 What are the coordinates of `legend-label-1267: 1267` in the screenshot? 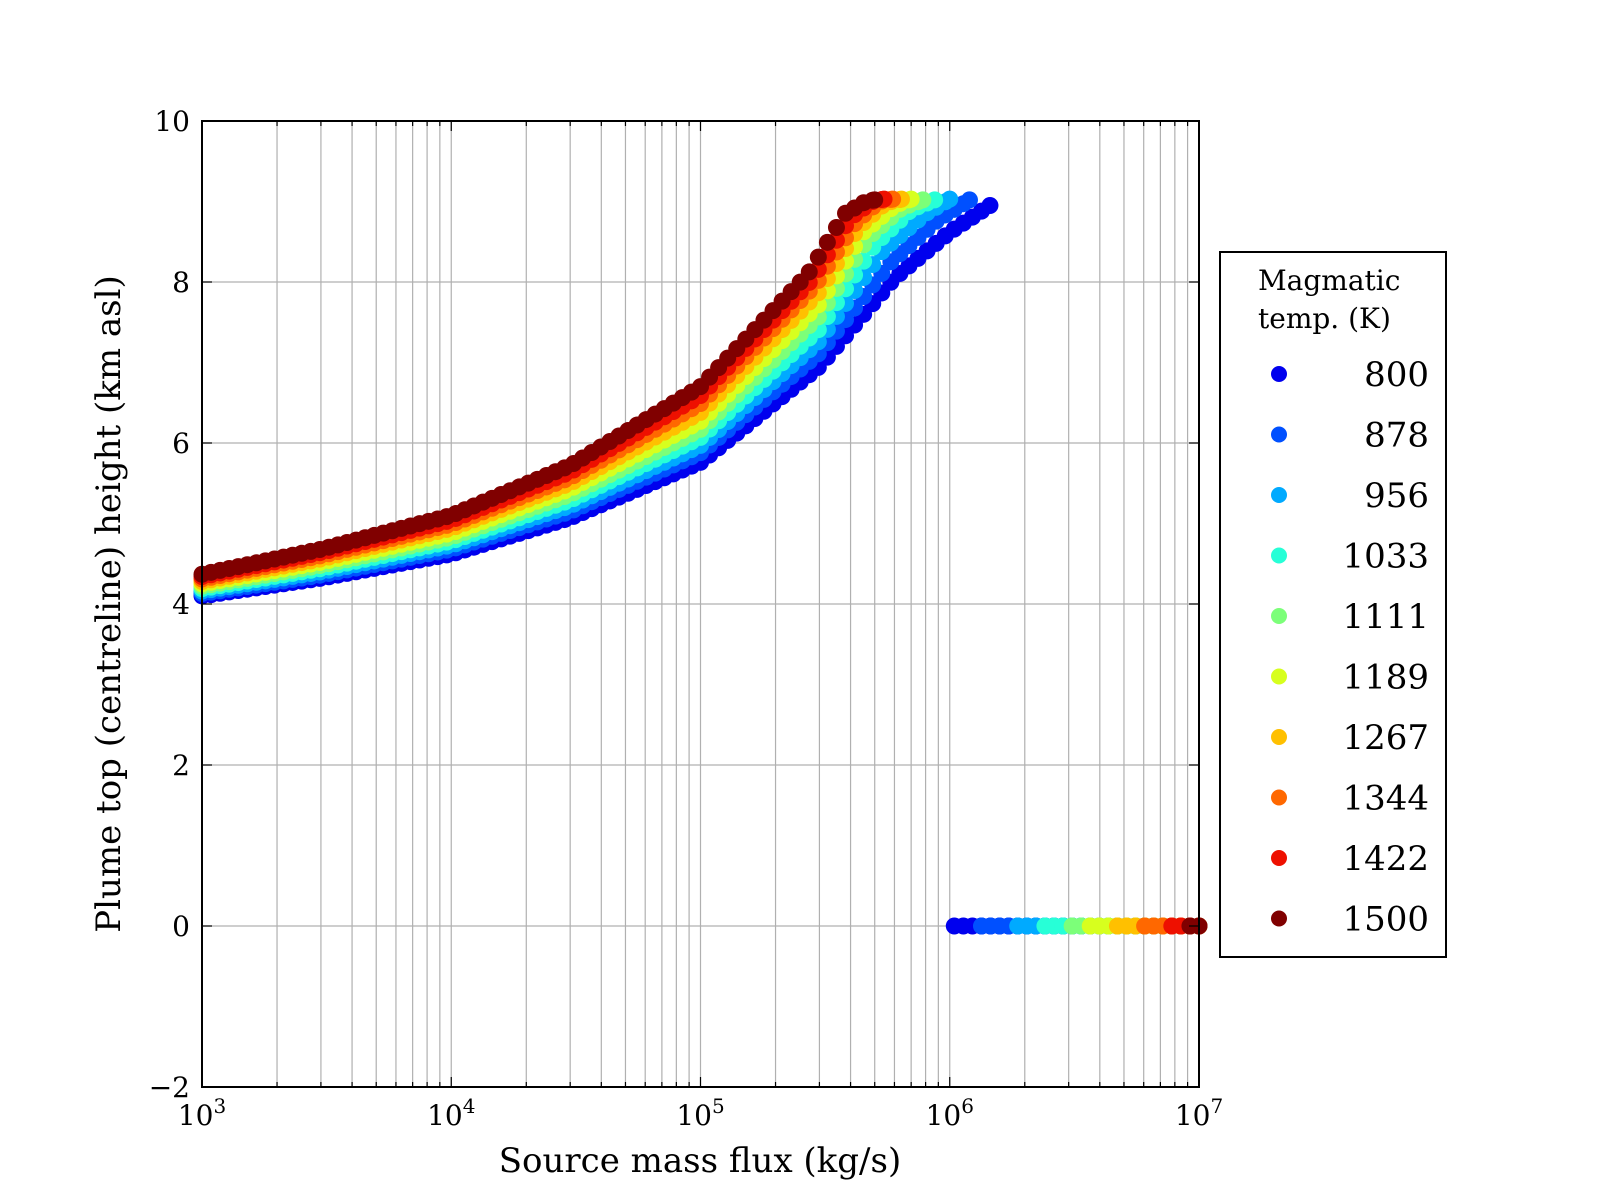 It's located at (1385, 738).